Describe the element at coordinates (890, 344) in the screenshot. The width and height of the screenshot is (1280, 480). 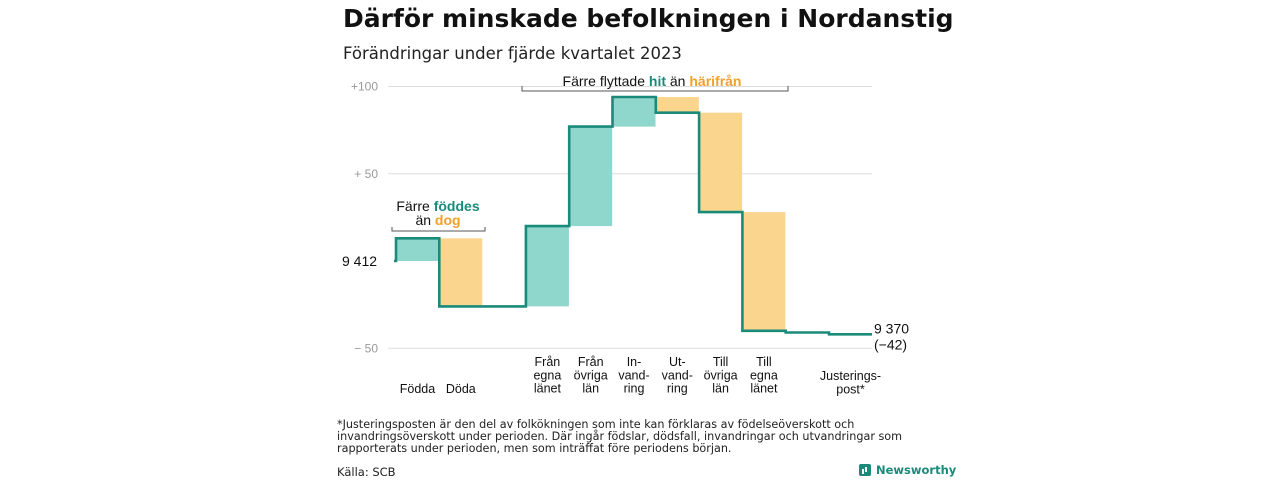
I see `end-change-label: (−42)` at that location.